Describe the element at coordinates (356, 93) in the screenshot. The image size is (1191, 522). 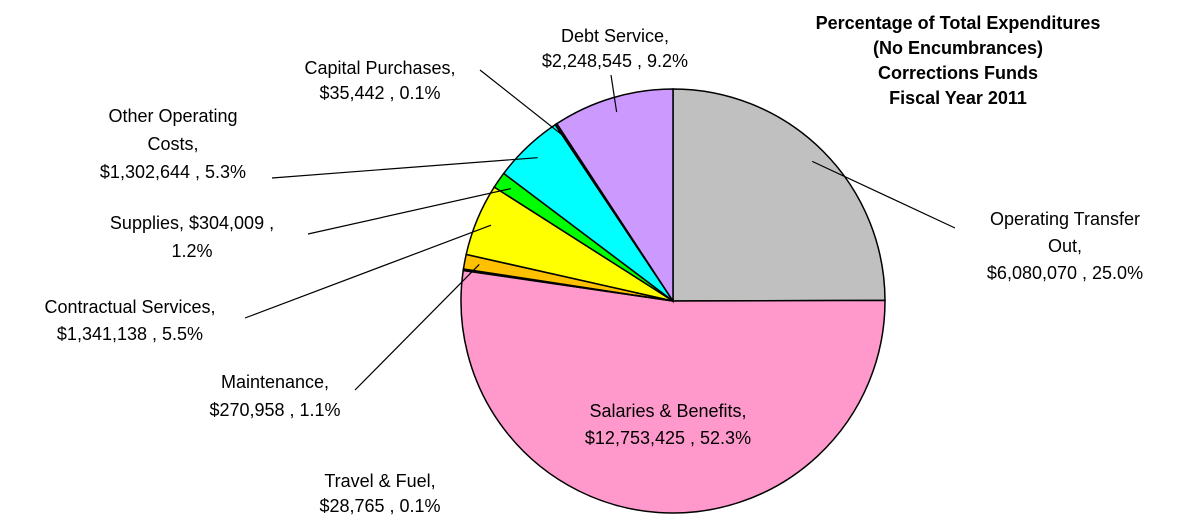
I see `value-label: $35,442 ,` at that location.